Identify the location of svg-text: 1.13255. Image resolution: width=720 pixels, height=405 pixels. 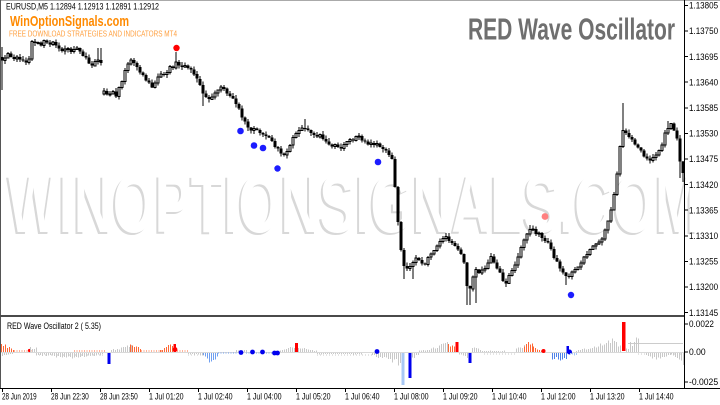
(703, 262).